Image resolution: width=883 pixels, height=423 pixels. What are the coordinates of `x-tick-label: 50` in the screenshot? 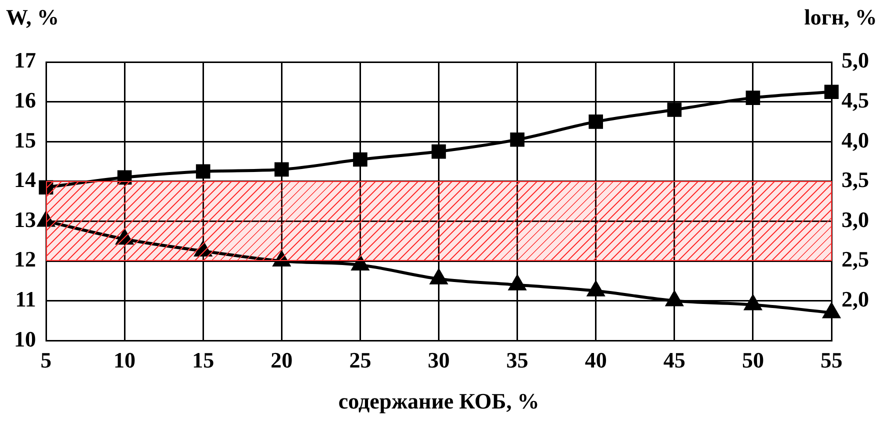 It's located at (753, 359).